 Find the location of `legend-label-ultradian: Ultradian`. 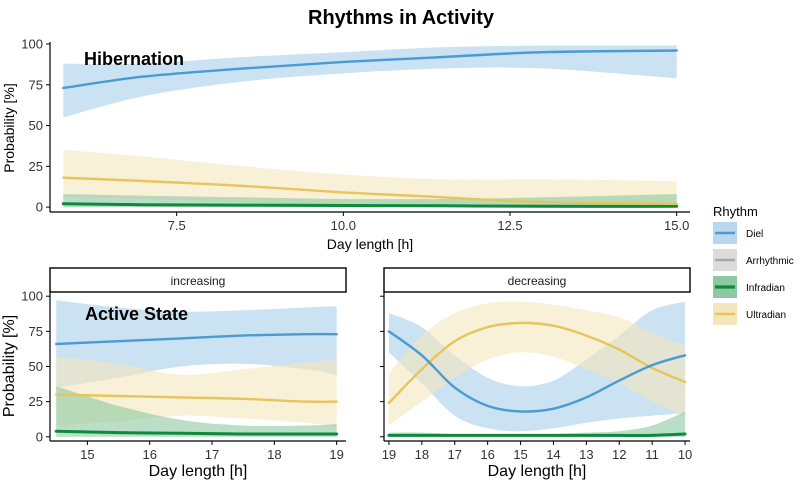

legend-label-ultradian: Ultradian is located at coordinates (766, 315).